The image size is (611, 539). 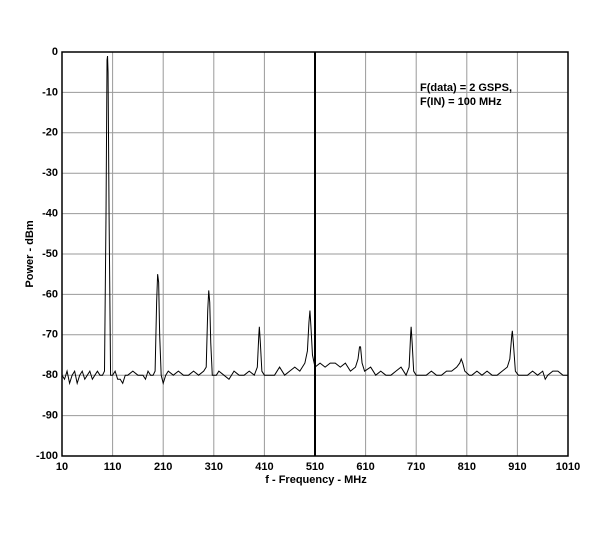 I want to click on x-tick-label: 1010, so click(x=568, y=467).